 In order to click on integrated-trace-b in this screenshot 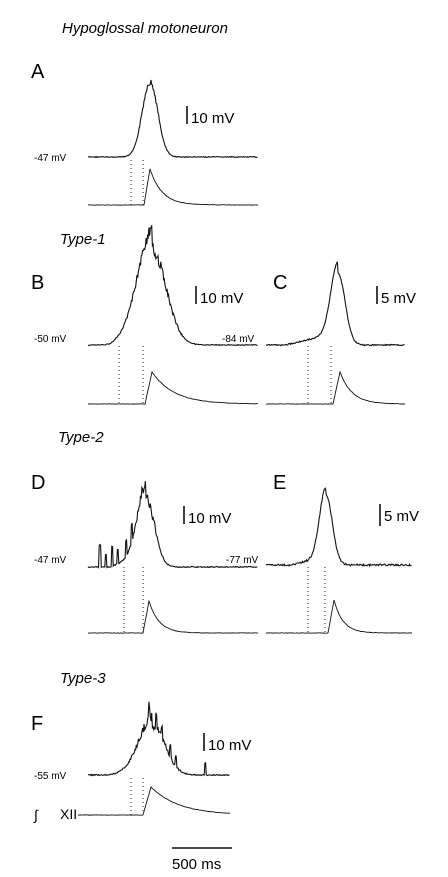, I will do `click(173, 387)`.